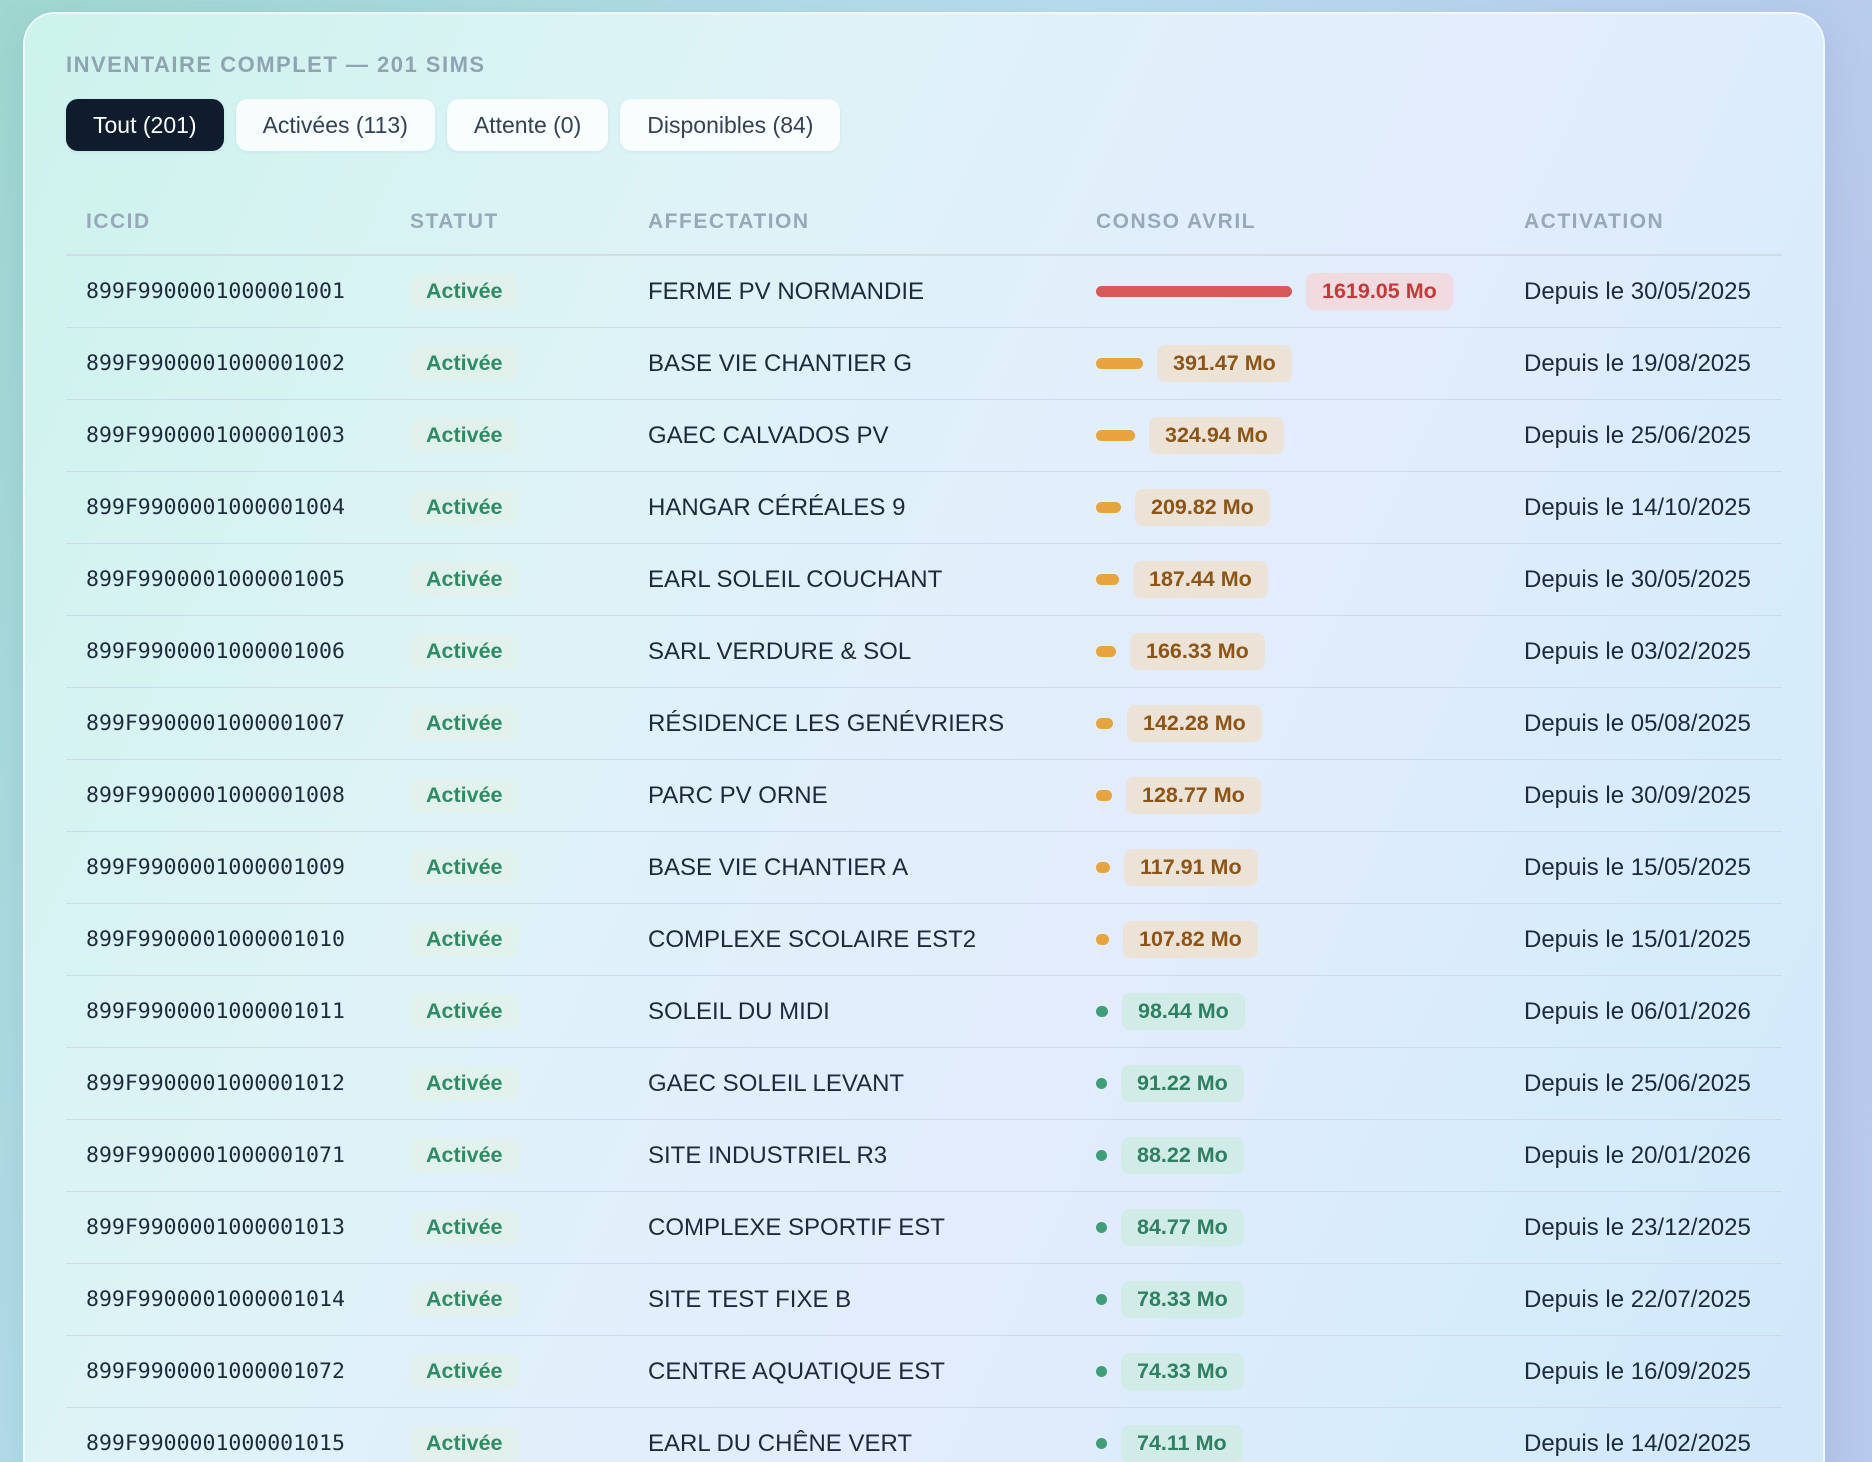  What do you see at coordinates (527, 125) in the screenshot?
I see `tab-pending: Attente (0)` at bounding box center [527, 125].